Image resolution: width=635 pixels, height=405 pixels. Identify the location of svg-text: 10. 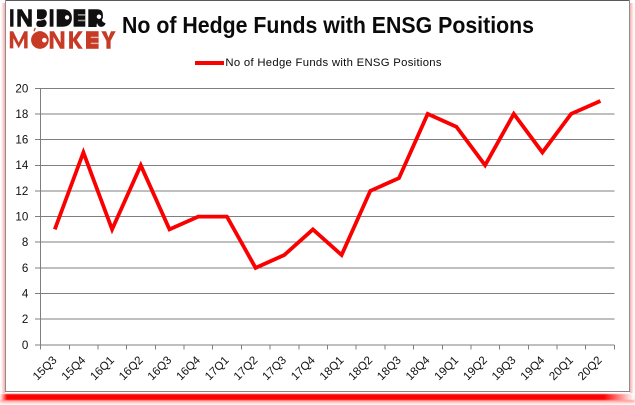
(21, 217).